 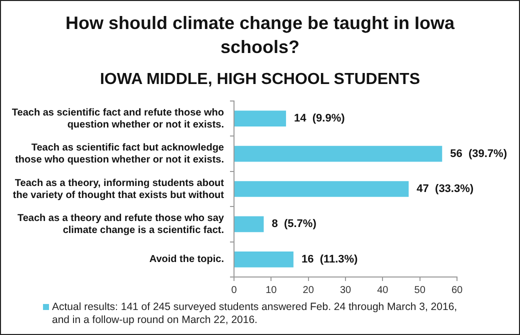 I want to click on y-tick-label: Teach as scientific fact and refute those who question whether or not it exists., so click(x=118, y=118).